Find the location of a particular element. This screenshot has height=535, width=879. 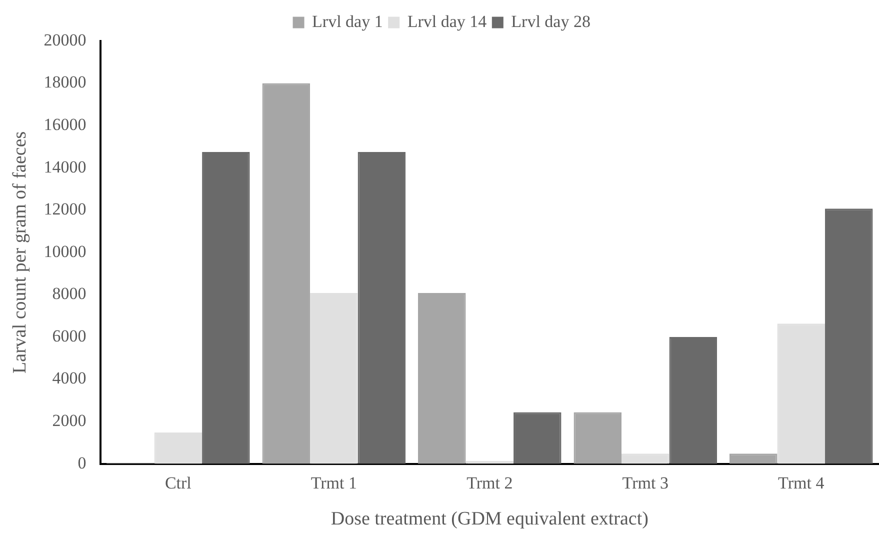

y-tick-label: 12000 is located at coordinates (65, 209).